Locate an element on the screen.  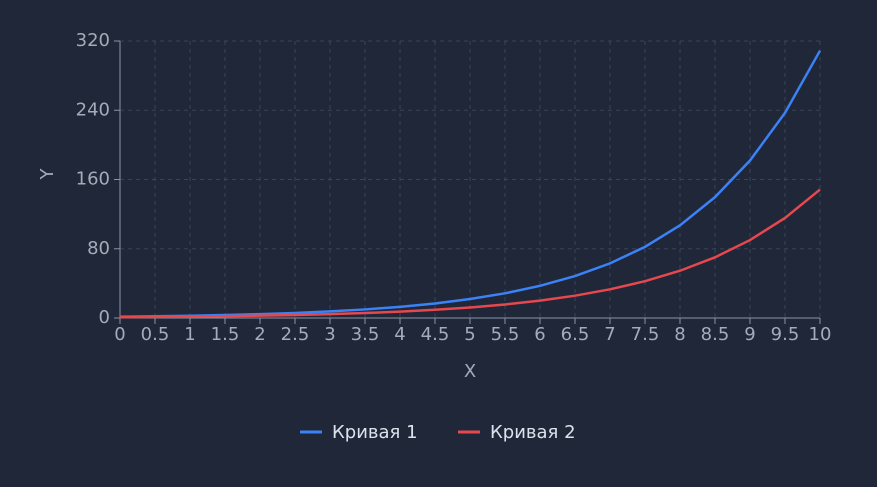
x-tick-label: 10 is located at coordinates (820, 334).